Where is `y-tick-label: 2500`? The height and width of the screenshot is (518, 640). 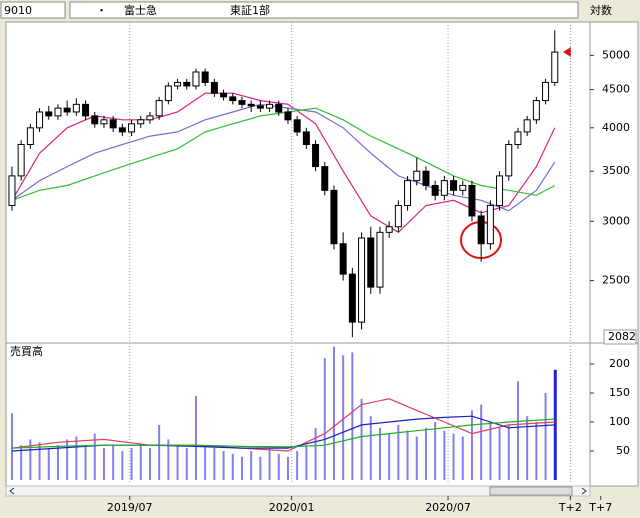
y-tick-label: 2500 is located at coordinates (616, 280).